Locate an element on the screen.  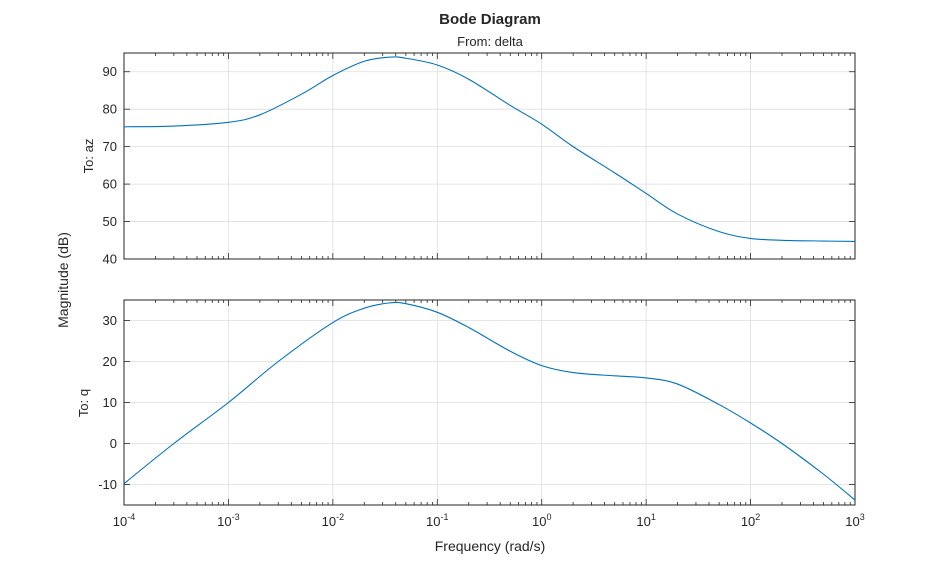
y-tick-label: 50 is located at coordinates (110, 221).